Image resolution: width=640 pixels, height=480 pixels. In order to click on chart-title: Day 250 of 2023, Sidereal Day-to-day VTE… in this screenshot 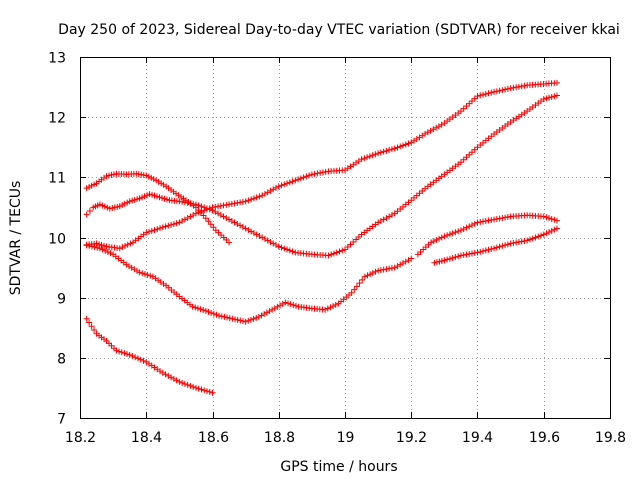, I will do `click(339, 30)`.